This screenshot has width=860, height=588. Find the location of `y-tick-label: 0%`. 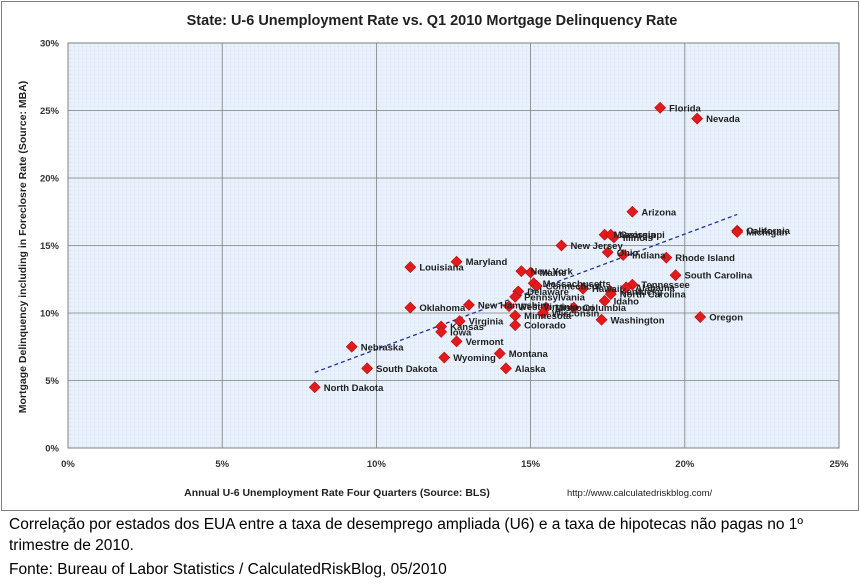

y-tick-label: 0% is located at coordinates (52, 449).